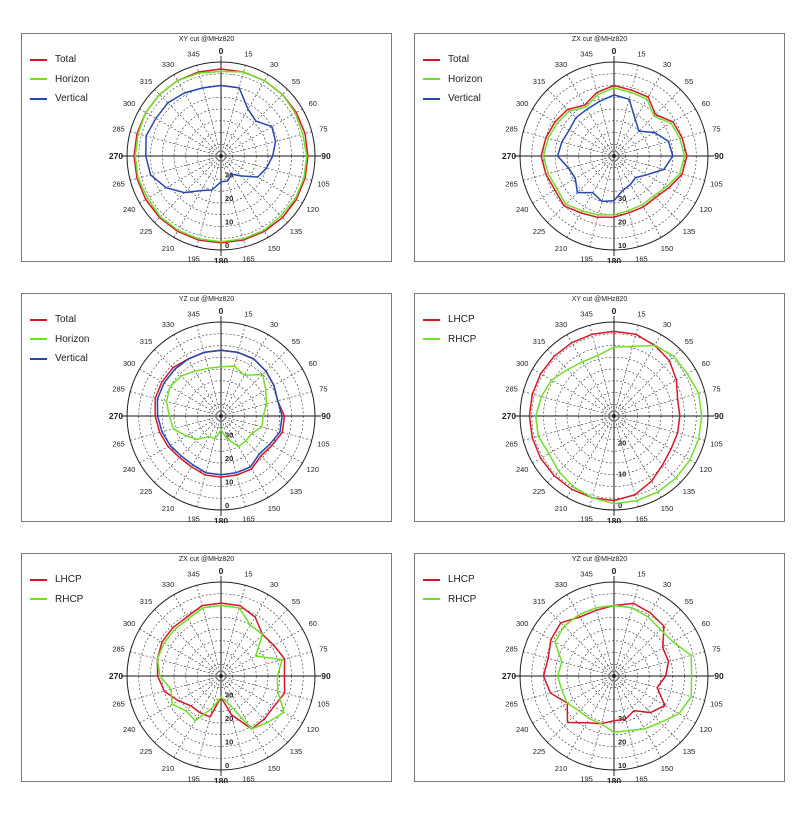 The width and height of the screenshot is (800, 816). What do you see at coordinates (313, 103) in the screenshot?
I see `angle-tick-label: 60` at bounding box center [313, 103].